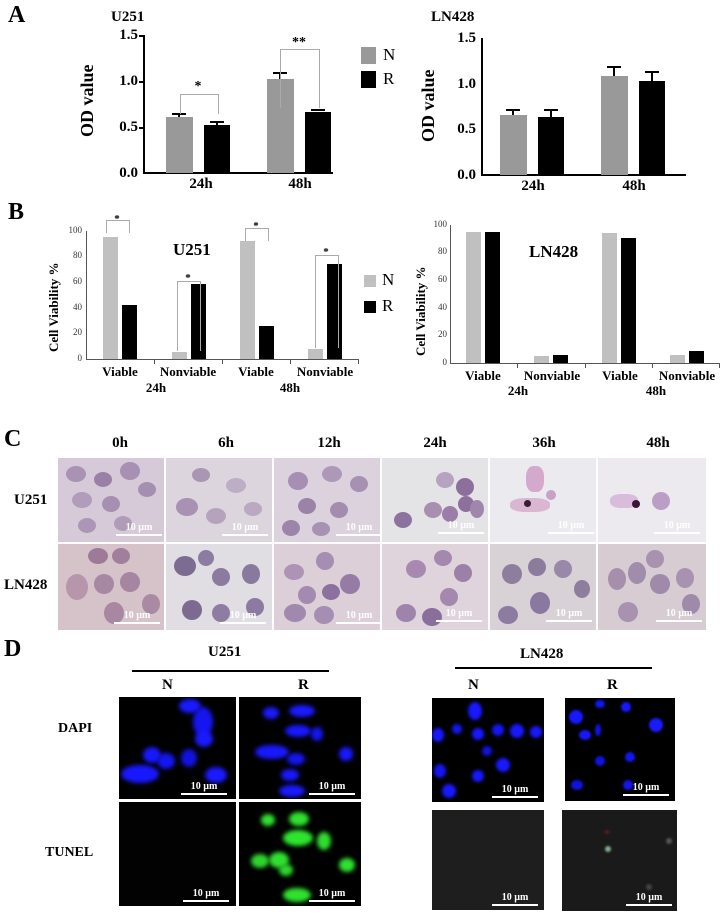 Image resolution: width=725 pixels, height=914 pixels. I want to click on condition-label: N, so click(167, 685).